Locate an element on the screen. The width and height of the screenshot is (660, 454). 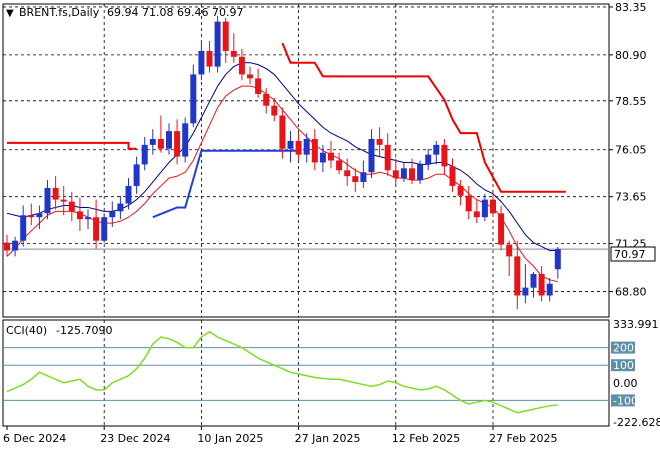
x-tick-label: 10 Jan 2025 is located at coordinates (230, 438).